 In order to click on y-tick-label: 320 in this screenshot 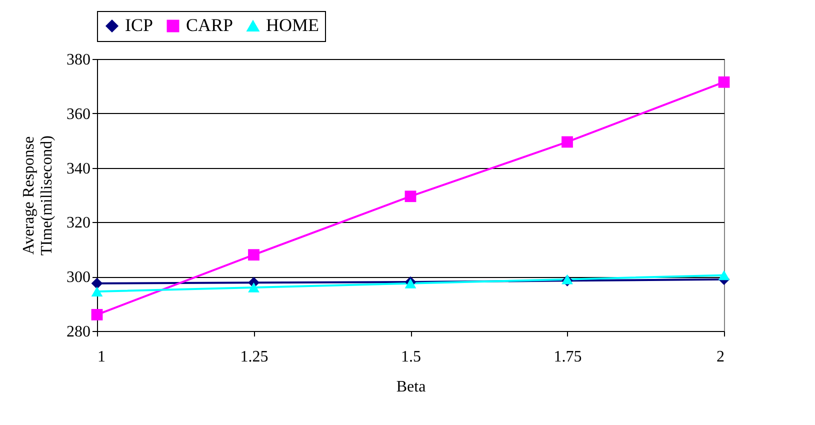, I will do `click(78, 223)`.